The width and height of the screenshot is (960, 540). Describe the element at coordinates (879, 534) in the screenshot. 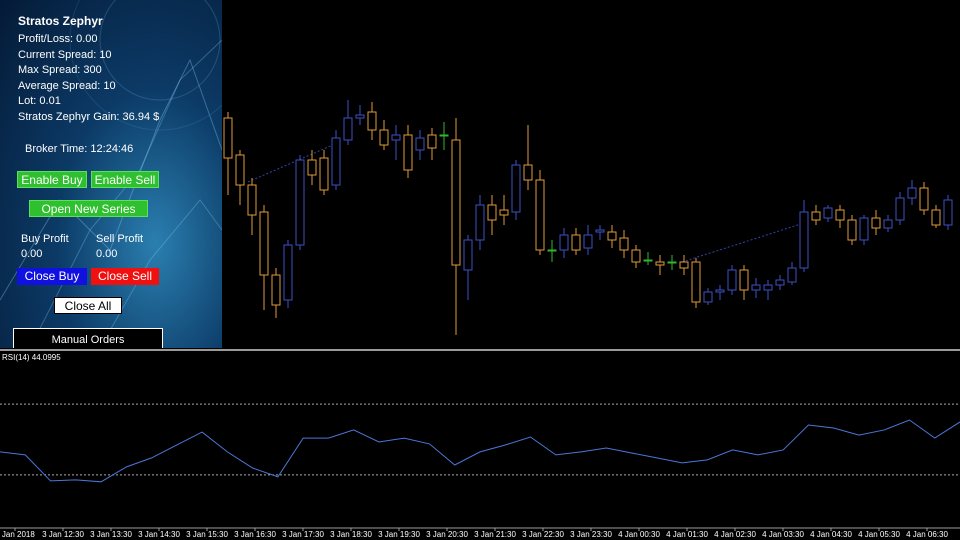

I see `time-label: 4 Jan 05:30` at that location.